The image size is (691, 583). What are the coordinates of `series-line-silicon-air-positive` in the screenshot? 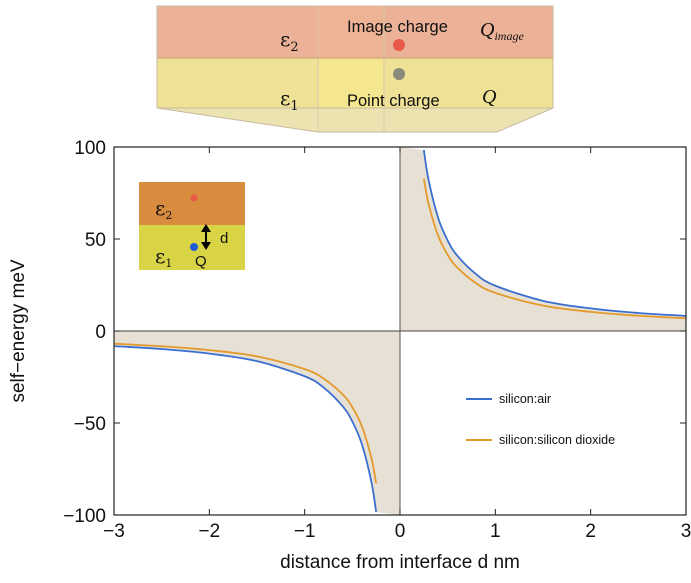 It's located at (554, 233).